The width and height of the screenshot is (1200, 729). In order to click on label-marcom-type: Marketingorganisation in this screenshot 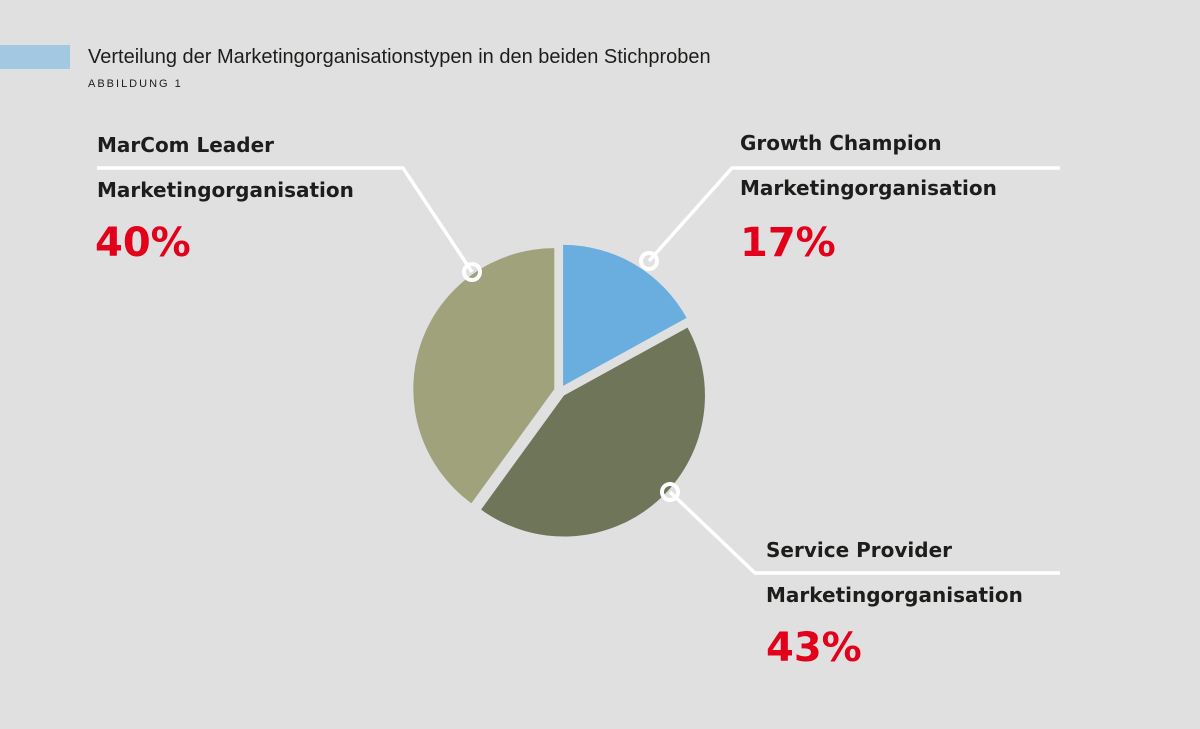, I will do `click(225, 190)`.